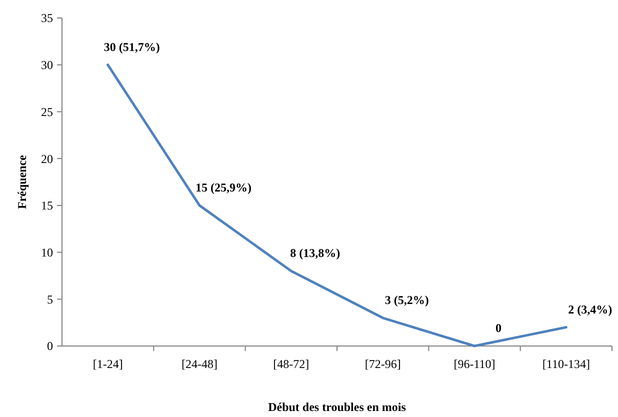 The image size is (618, 417). I want to click on y-tick-label: 35, so click(47, 18).